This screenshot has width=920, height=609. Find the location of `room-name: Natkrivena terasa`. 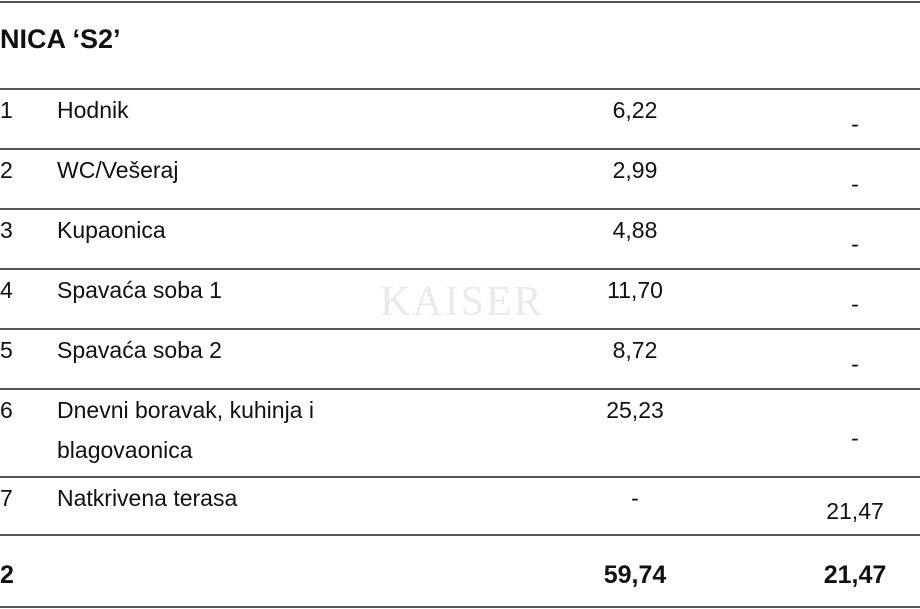

room-name: Natkrivena terasa is located at coordinates (147, 498).